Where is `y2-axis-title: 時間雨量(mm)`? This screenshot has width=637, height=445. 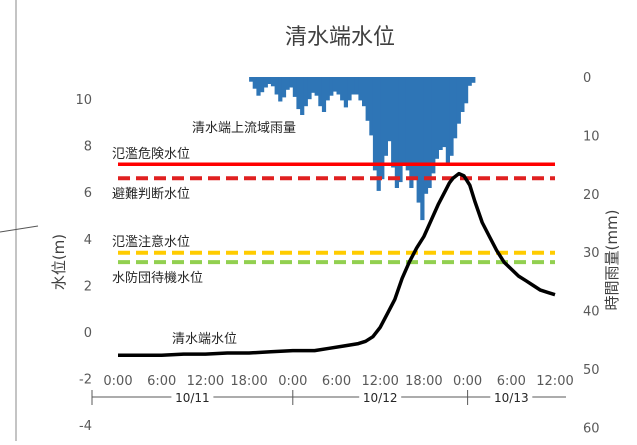
y2-axis-title: 時間雨量(mm) is located at coordinates (612, 260).